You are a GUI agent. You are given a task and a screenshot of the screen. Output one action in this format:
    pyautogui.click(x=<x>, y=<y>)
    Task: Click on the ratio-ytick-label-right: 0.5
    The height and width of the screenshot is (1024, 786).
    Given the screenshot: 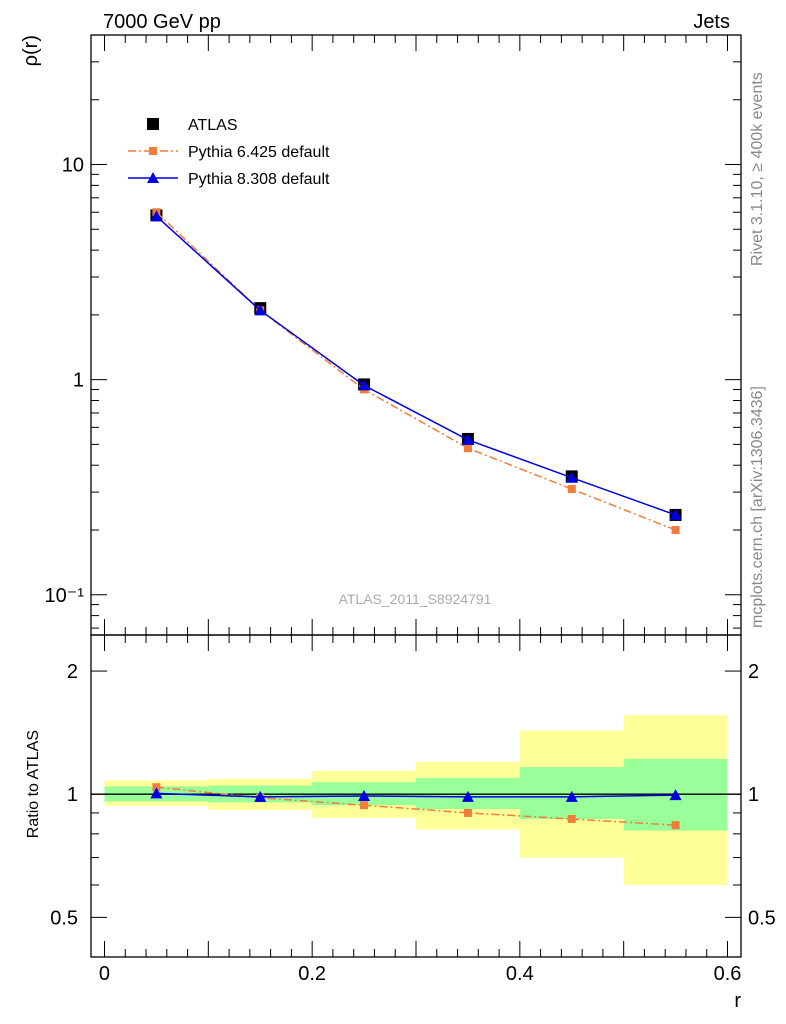 What is the action you would take?
    pyautogui.click(x=762, y=918)
    